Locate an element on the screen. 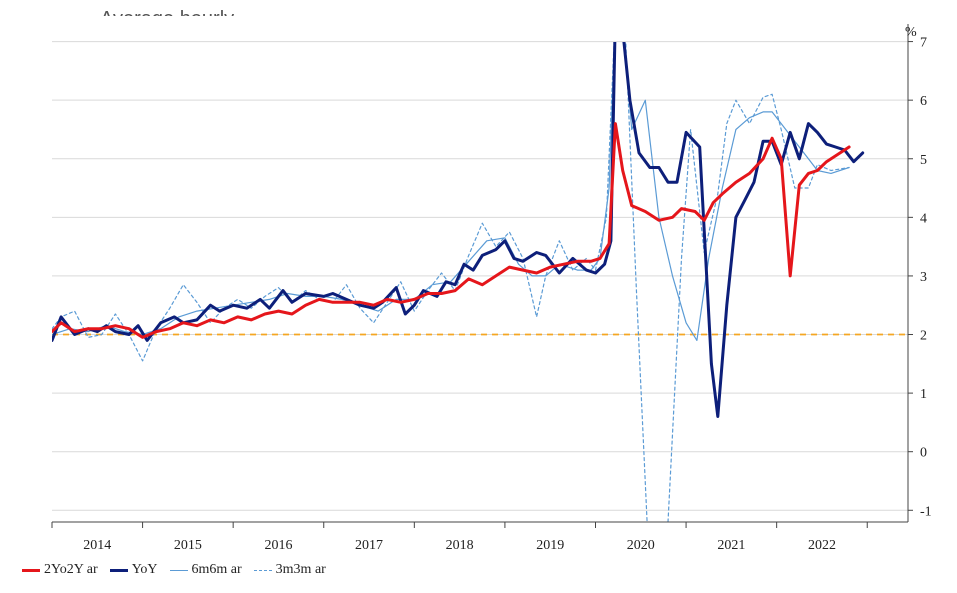  x-tick-label-2015: 2015 is located at coordinates (188, 545).